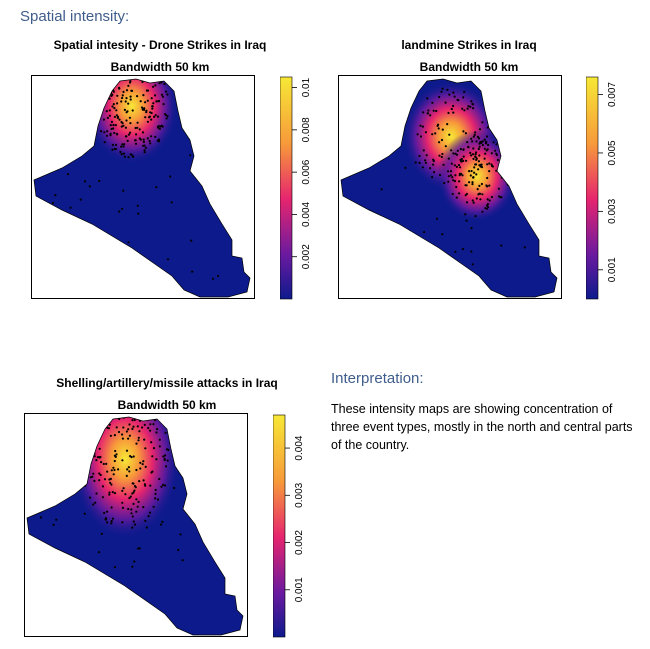 Image resolution: width=650 pixels, height=649 pixels. What do you see at coordinates (135, 526) in the screenshot?
I see `iraq-map-shelling` at bounding box center [135, 526].